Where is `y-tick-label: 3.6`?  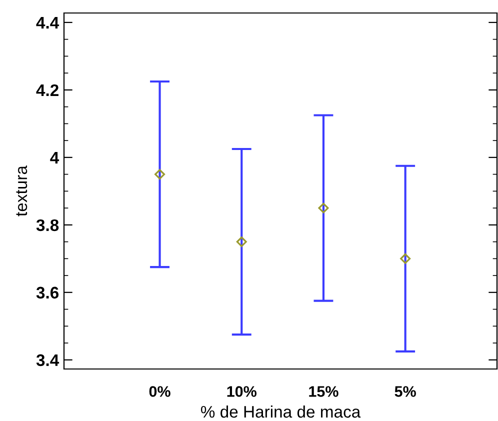
y-tick-label: 3.6 is located at coordinates (47, 292).